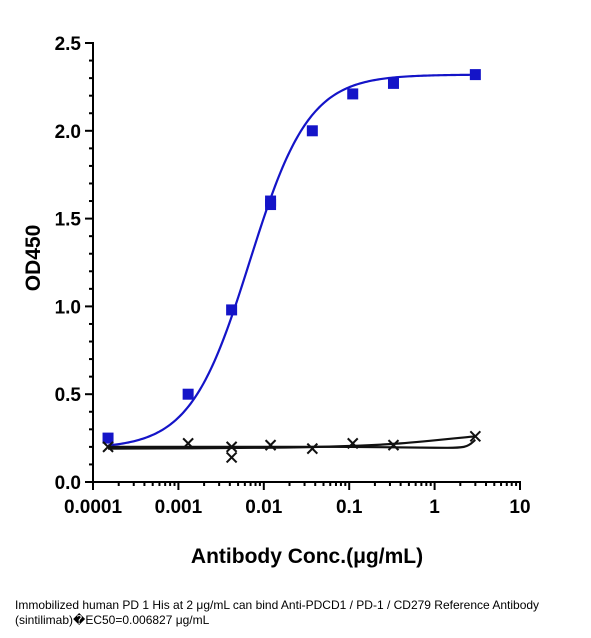 The height and width of the screenshot is (638, 591). Describe the element at coordinates (349, 507) in the screenshot. I see `x-tick-label: 0.1` at that location.